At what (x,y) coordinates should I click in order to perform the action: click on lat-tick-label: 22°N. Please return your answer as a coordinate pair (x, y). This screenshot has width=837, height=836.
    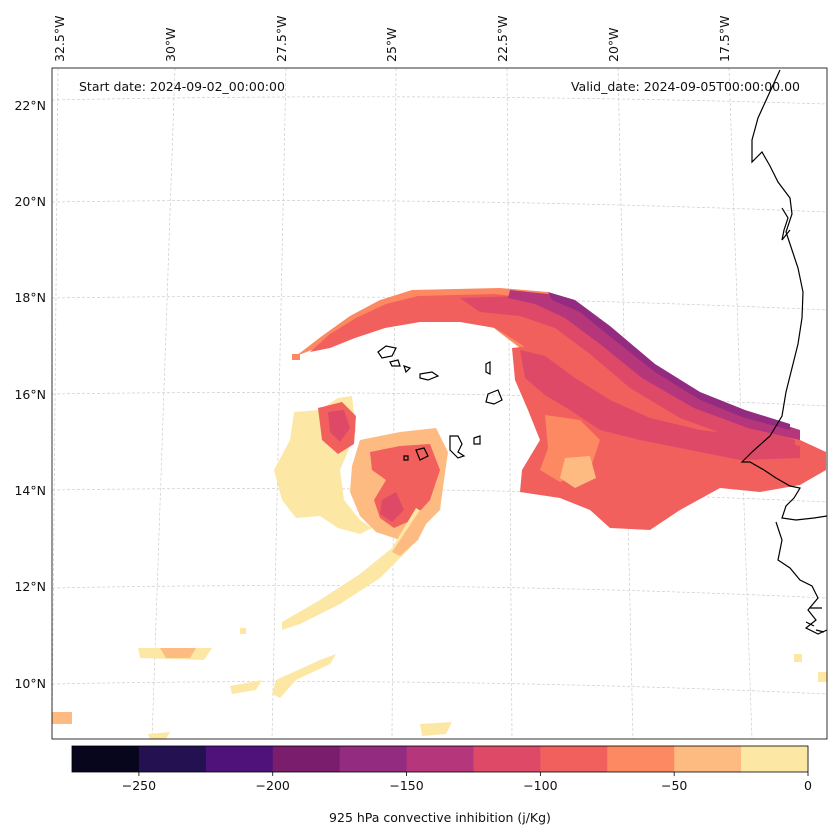
    Looking at the image, I should click on (30, 105).